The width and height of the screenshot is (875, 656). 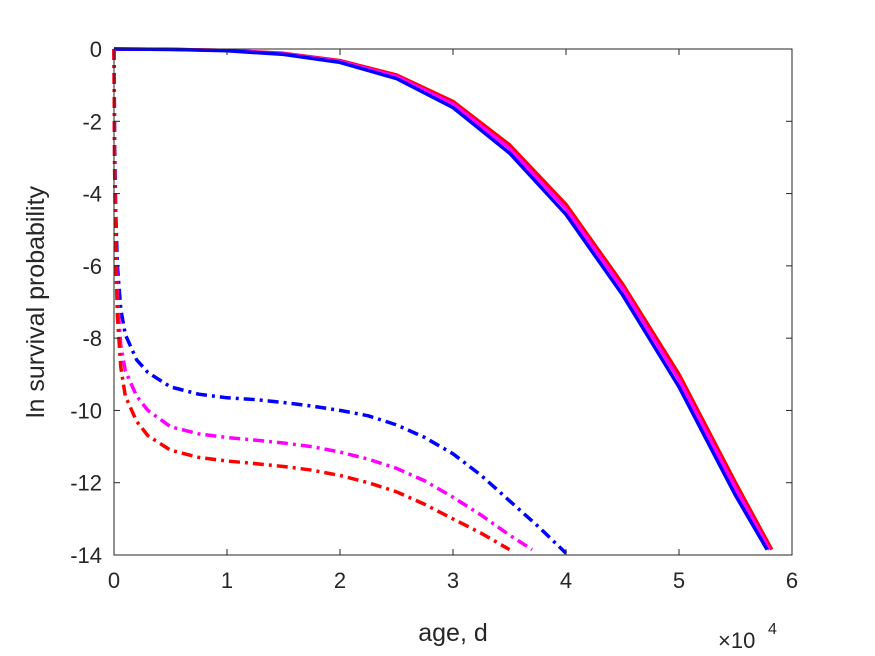 I want to click on y-tick-label: -14, so click(x=86, y=555).